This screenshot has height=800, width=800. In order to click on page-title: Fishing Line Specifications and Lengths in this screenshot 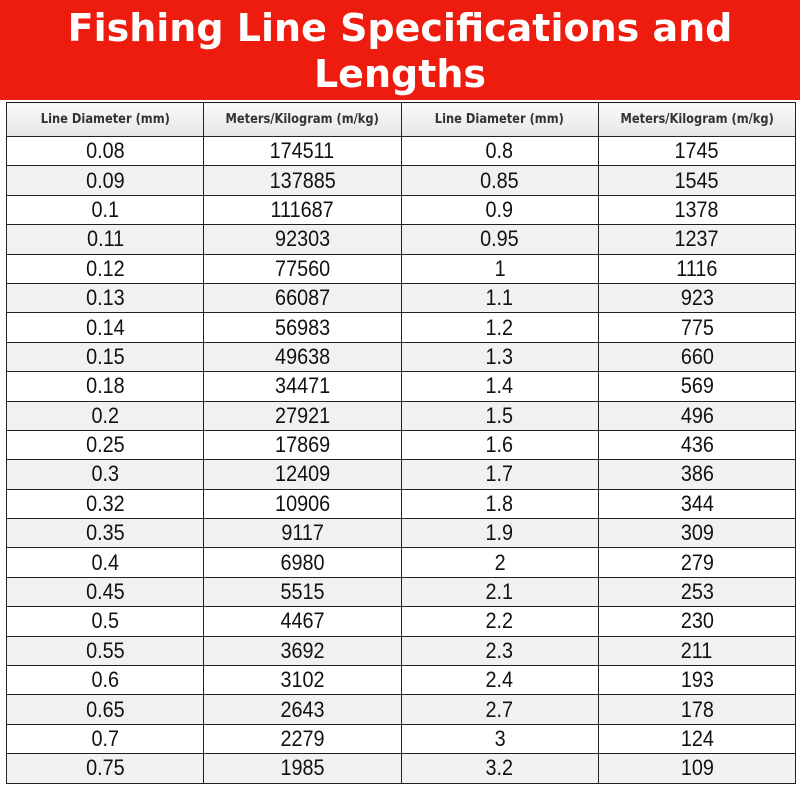, I will do `click(400, 51)`.